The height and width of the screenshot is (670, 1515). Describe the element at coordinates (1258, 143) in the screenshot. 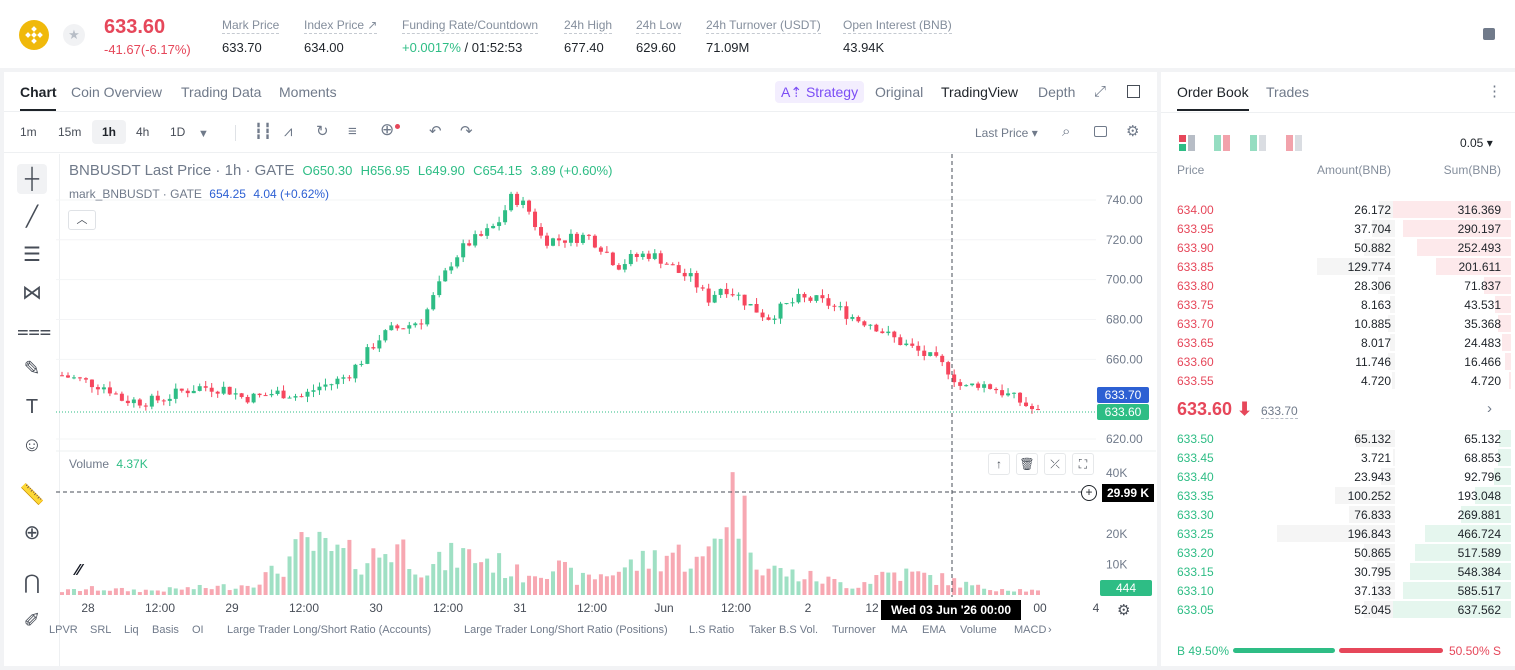

I see `layout-bids-icon` at that location.